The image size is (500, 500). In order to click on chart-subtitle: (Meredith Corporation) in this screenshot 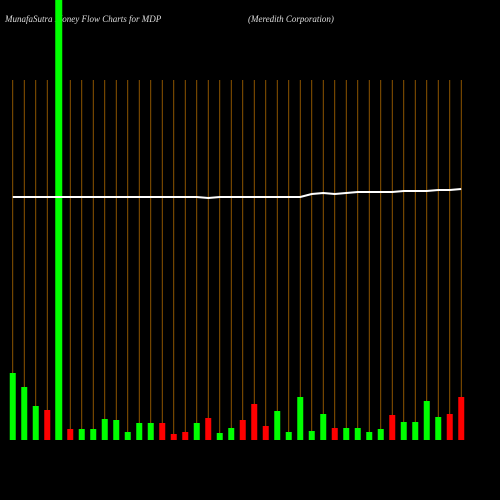, I will do `click(291, 19)`.